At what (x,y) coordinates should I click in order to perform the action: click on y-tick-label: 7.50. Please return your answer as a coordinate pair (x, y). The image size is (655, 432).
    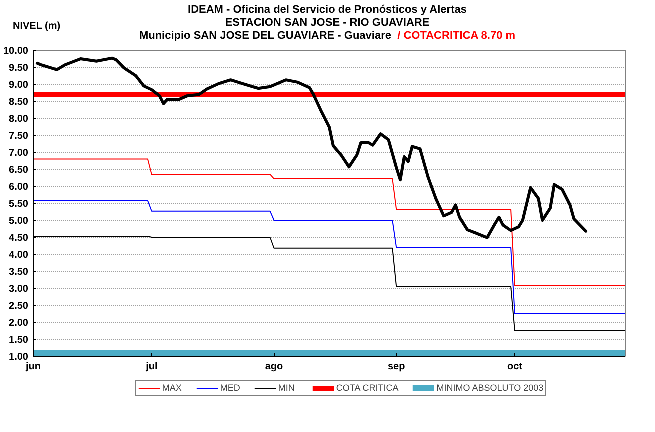
    Looking at the image, I should click on (19, 136).